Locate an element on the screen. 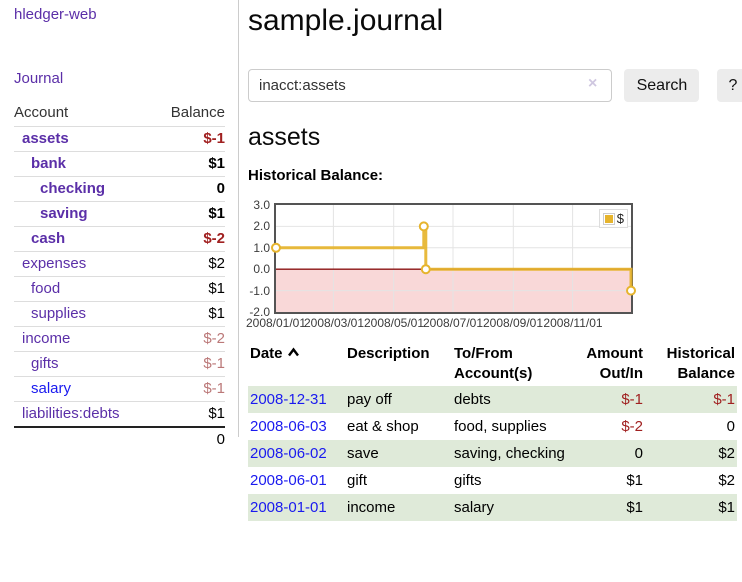 This screenshot has width=742, height=582. account-total-row: 0 is located at coordinates (119, 439).